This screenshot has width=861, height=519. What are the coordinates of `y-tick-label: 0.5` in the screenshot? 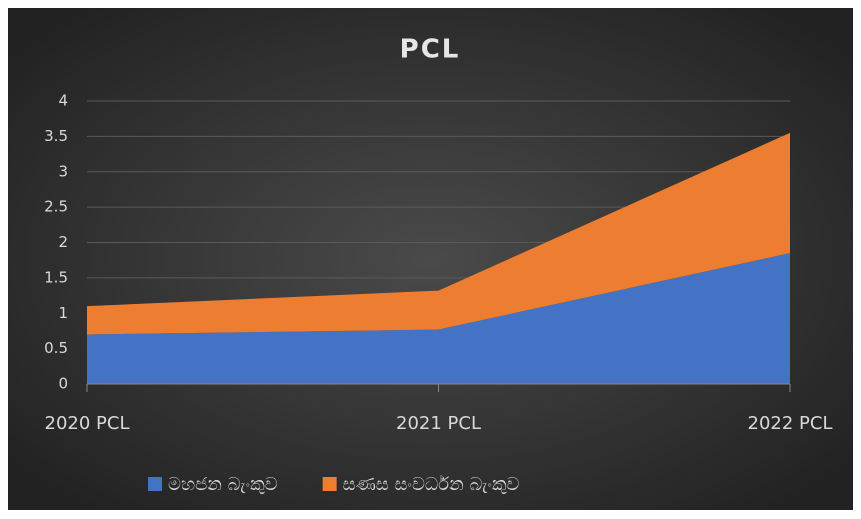 It's located at (56, 348).